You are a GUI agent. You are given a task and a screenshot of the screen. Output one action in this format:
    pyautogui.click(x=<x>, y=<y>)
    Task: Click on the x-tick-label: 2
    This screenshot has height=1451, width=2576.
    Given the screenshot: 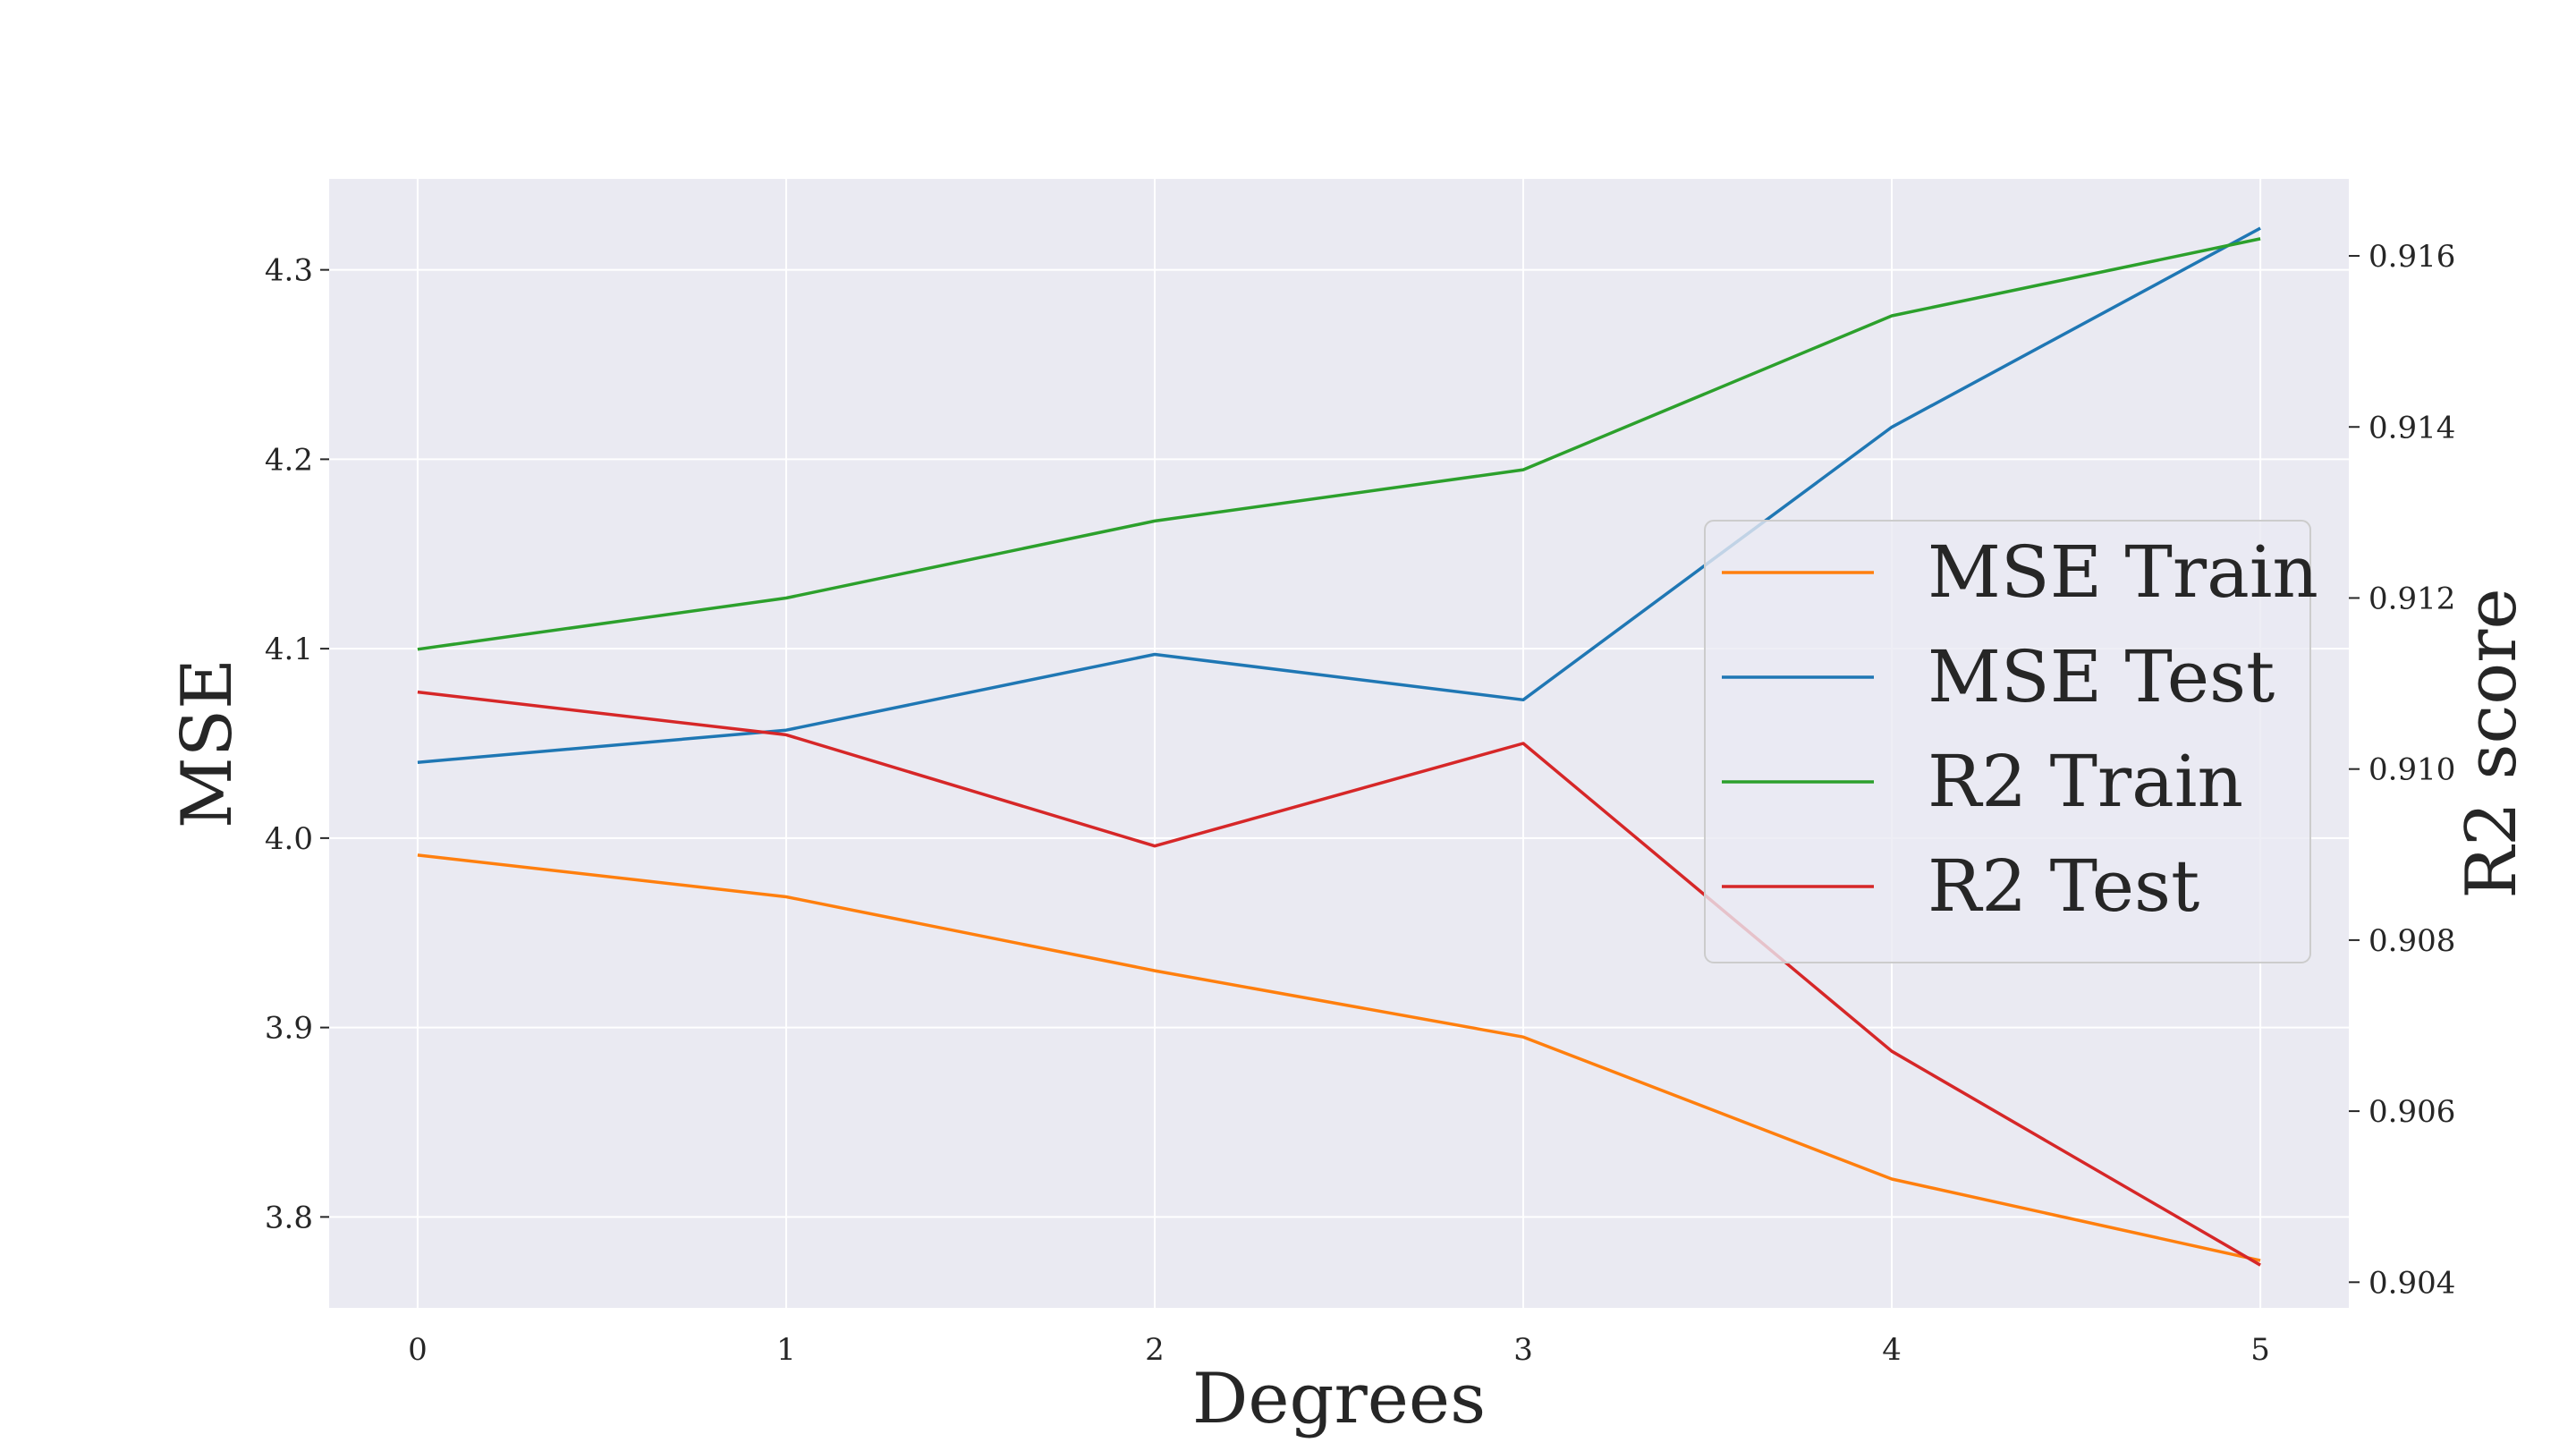 What is the action you would take?
    pyautogui.click(x=1155, y=1350)
    